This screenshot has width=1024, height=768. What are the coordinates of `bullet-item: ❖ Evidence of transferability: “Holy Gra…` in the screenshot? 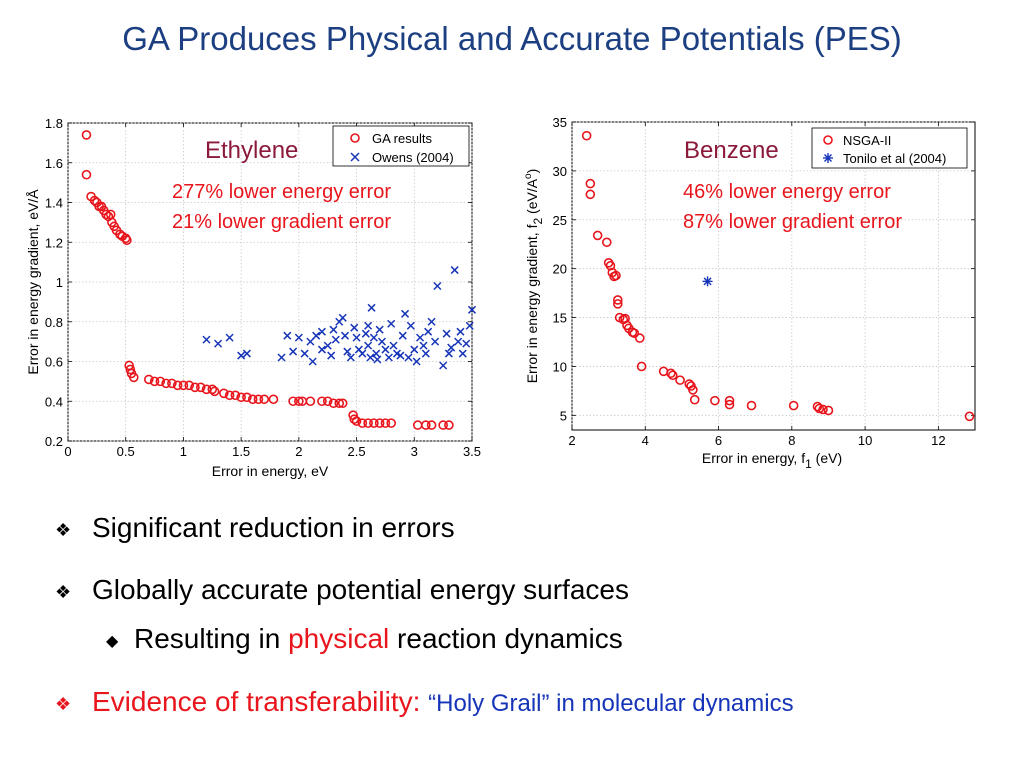 It's located at (424, 702).